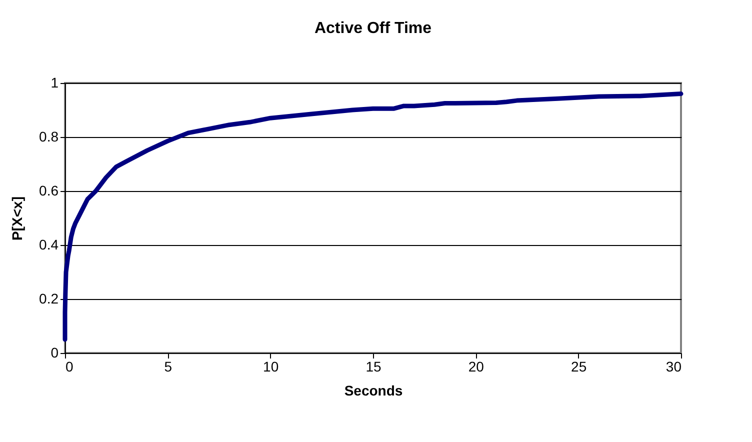 The height and width of the screenshot is (442, 752). Describe the element at coordinates (373, 390) in the screenshot. I see `x-axis-title: Seconds` at that location.